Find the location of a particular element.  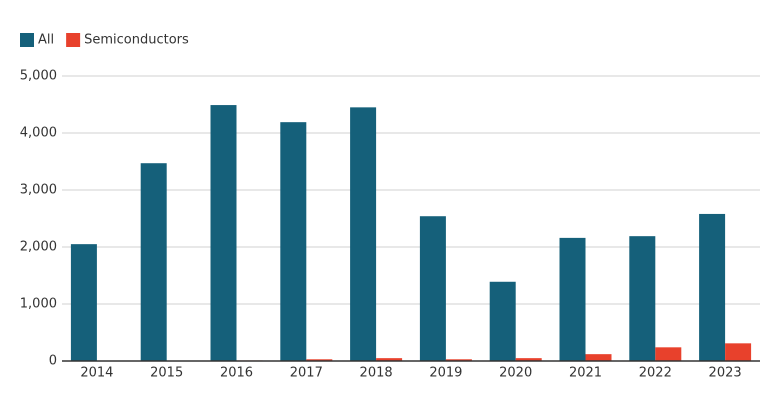

x-tick-label: 2014 is located at coordinates (96, 373).